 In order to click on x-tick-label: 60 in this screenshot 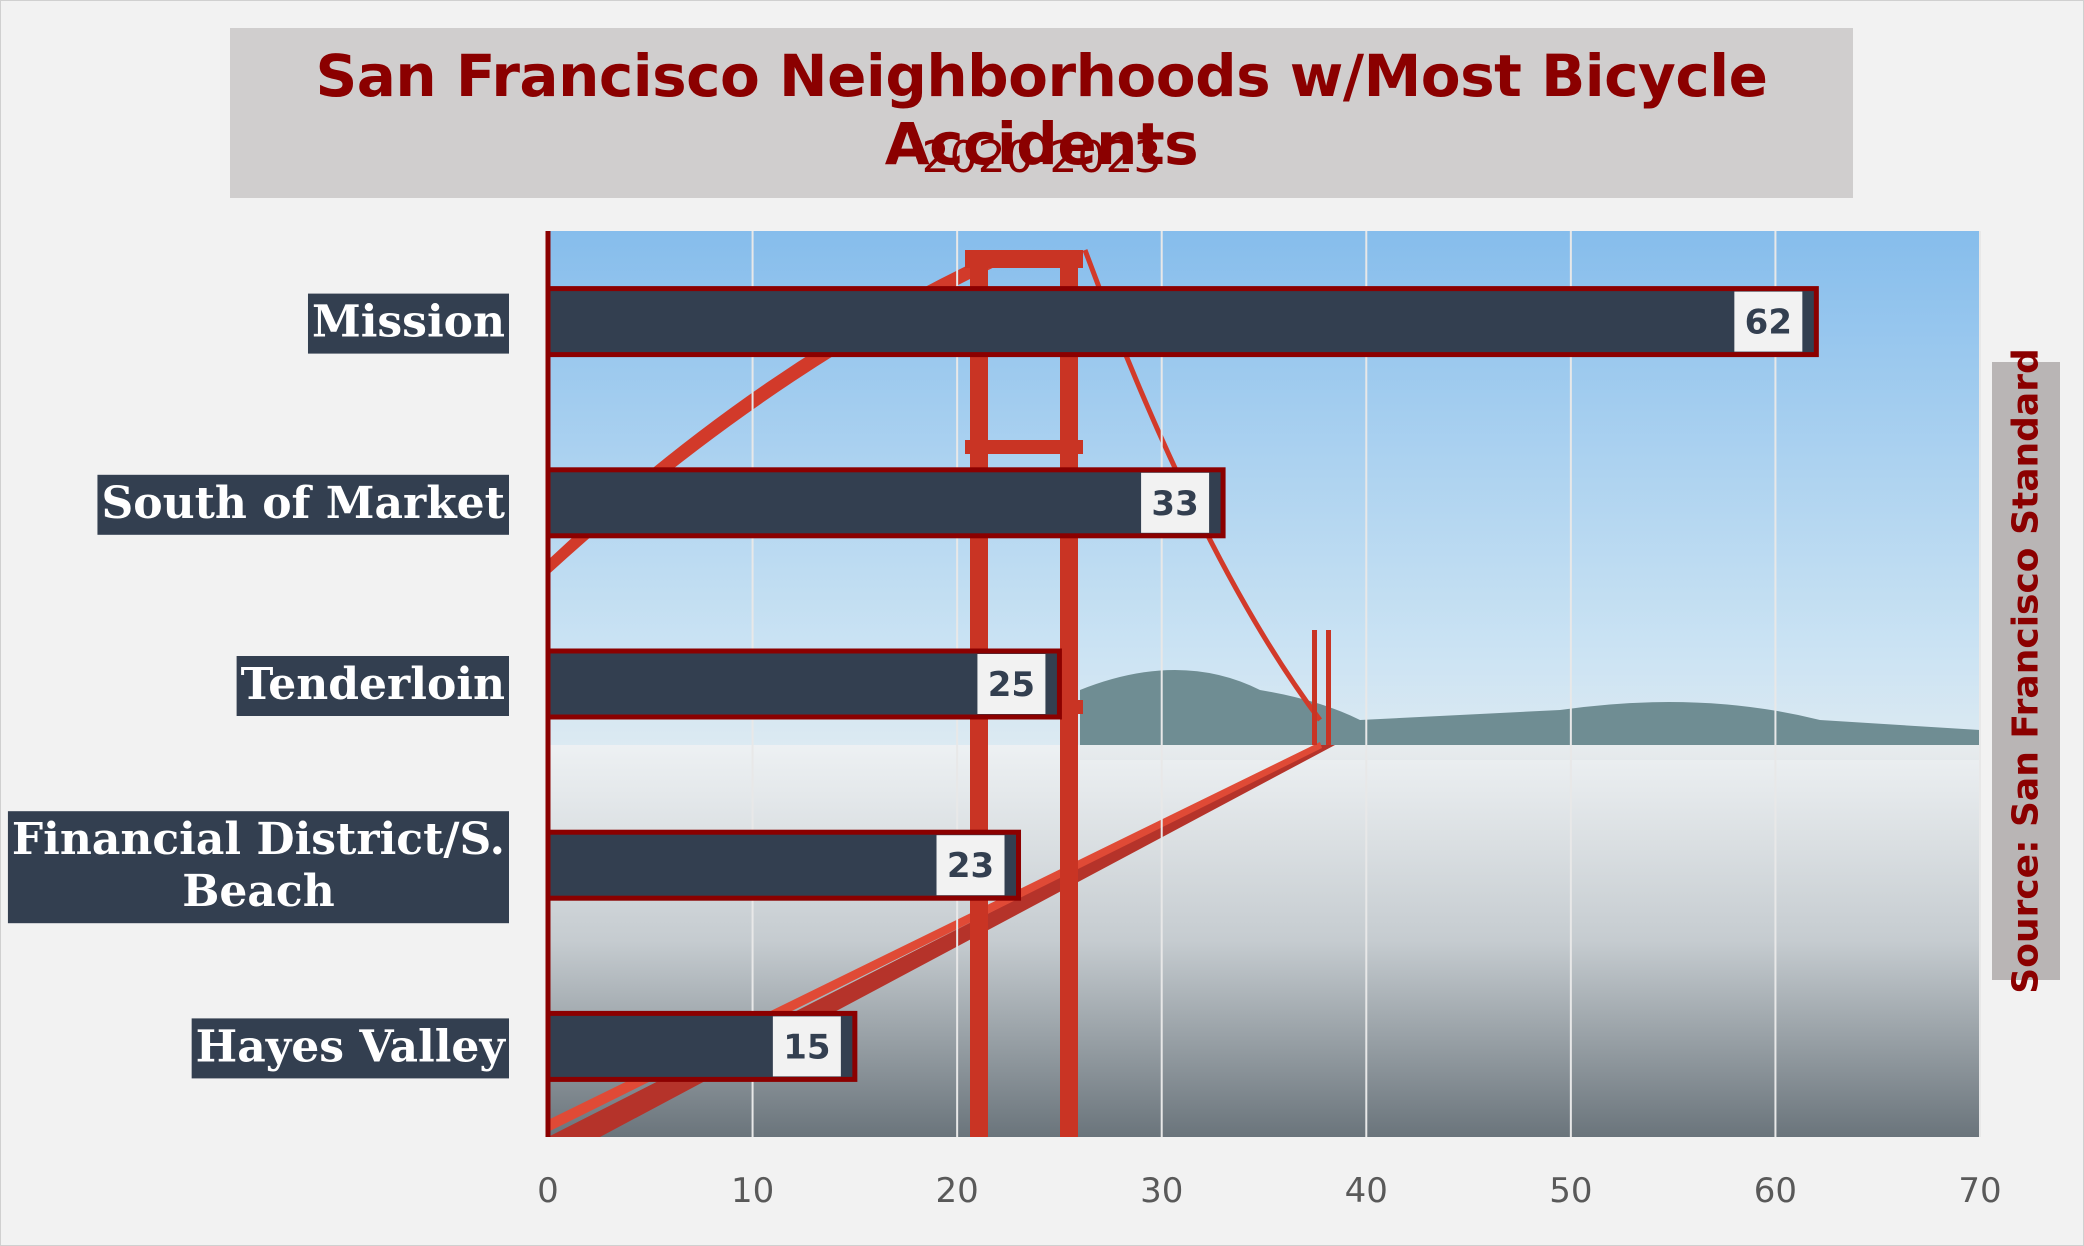, I will do `click(1775, 1191)`.